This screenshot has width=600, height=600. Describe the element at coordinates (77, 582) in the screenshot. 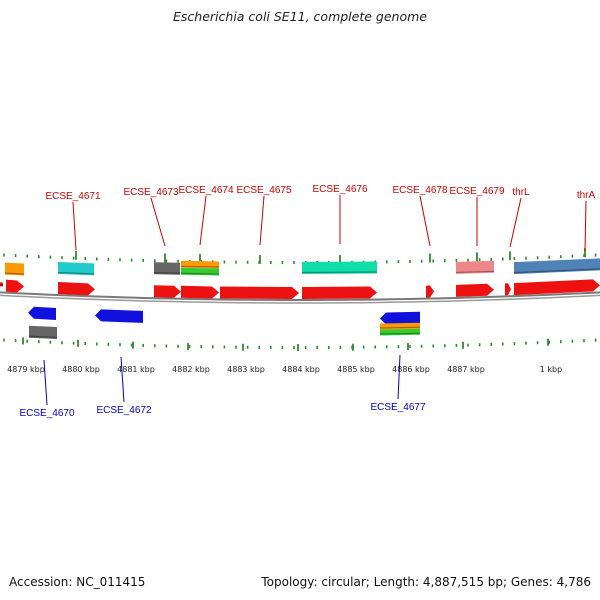

I see `accession-label: Accession: NC_011415` at that location.